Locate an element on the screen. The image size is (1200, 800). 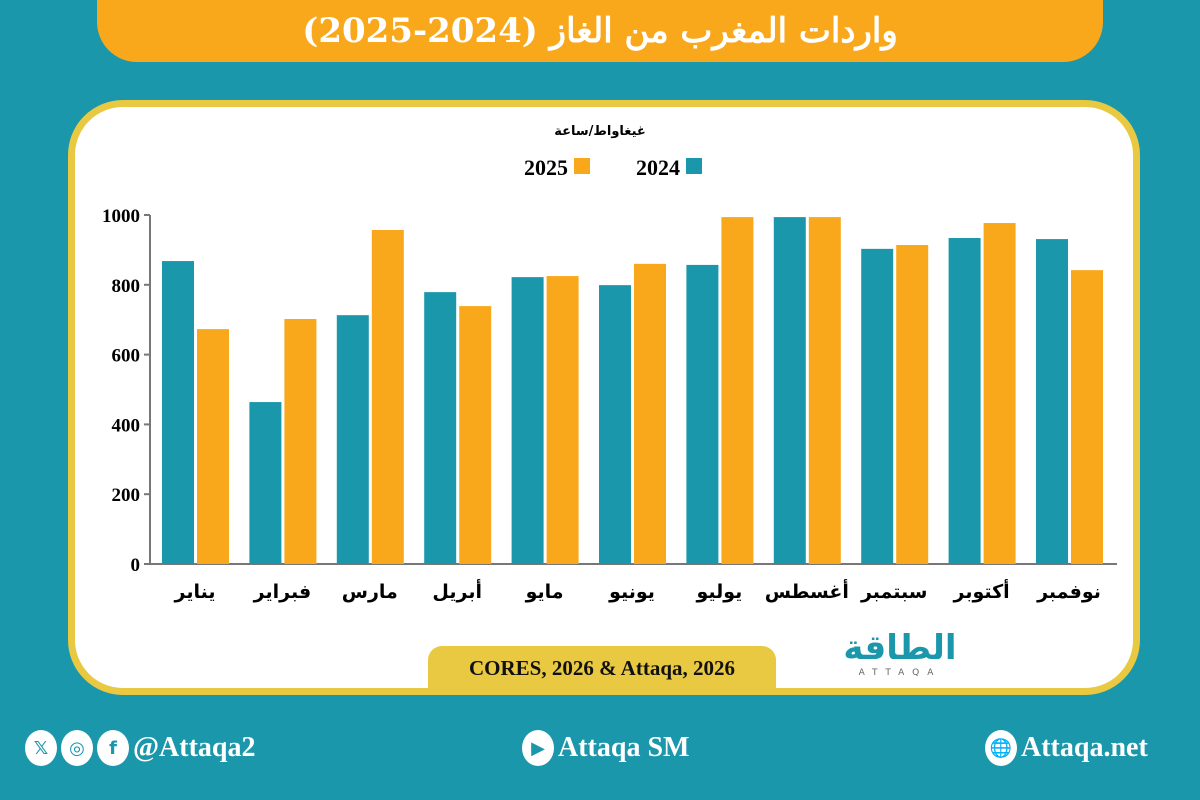
x-tick-label: سبتمبر is located at coordinates (894, 592).